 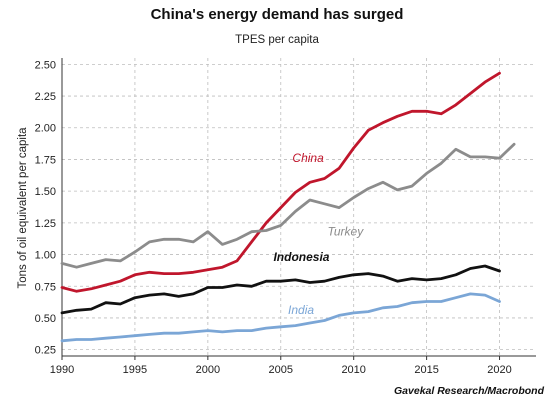 What do you see at coordinates (469, 391) in the screenshot?
I see `source-credit: Gavekal Research/Macrobond` at bounding box center [469, 391].